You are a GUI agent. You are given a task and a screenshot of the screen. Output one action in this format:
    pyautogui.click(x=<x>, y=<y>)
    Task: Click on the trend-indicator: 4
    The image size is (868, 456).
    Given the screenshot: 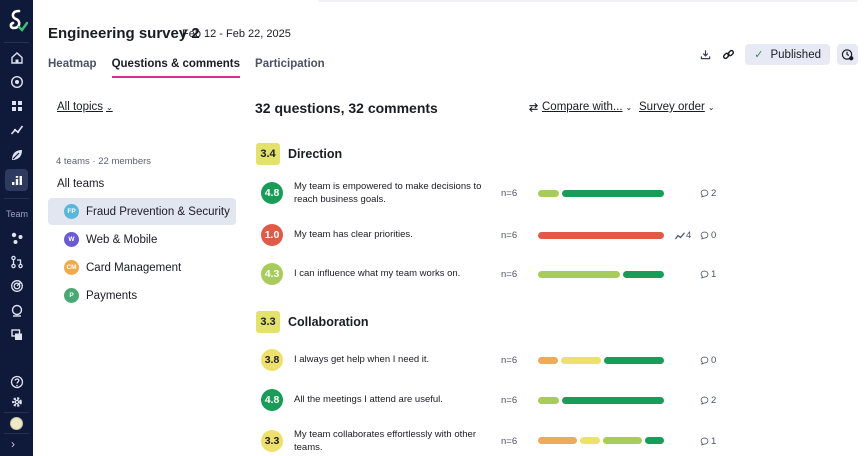 What is the action you would take?
    pyautogui.click(x=683, y=235)
    